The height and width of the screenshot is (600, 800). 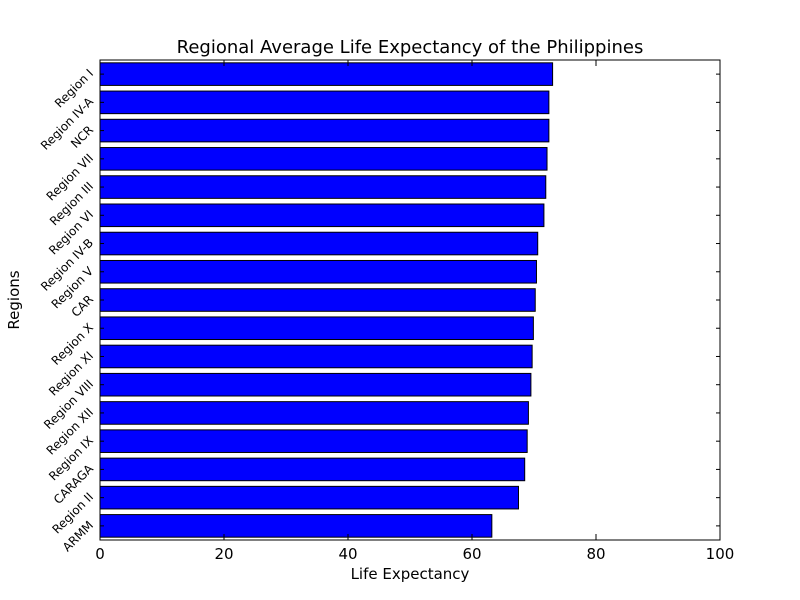 What do you see at coordinates (318, 271) in the screenshot?
I see `bar-region-v` at bounding box center [318, 271].